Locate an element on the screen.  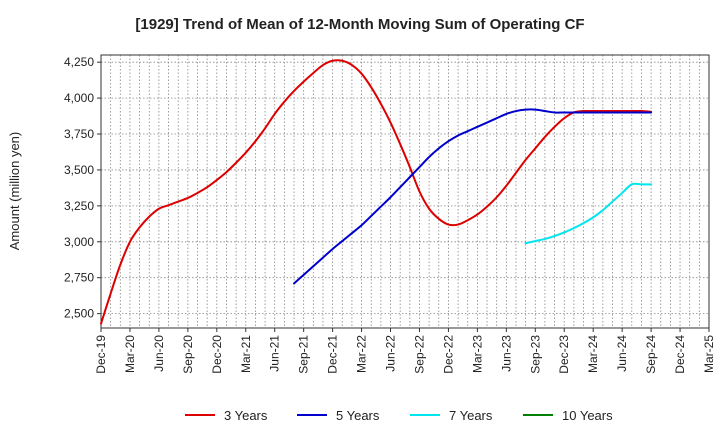
y-tick-label: 3,250 is located at coordinates (79, 206).